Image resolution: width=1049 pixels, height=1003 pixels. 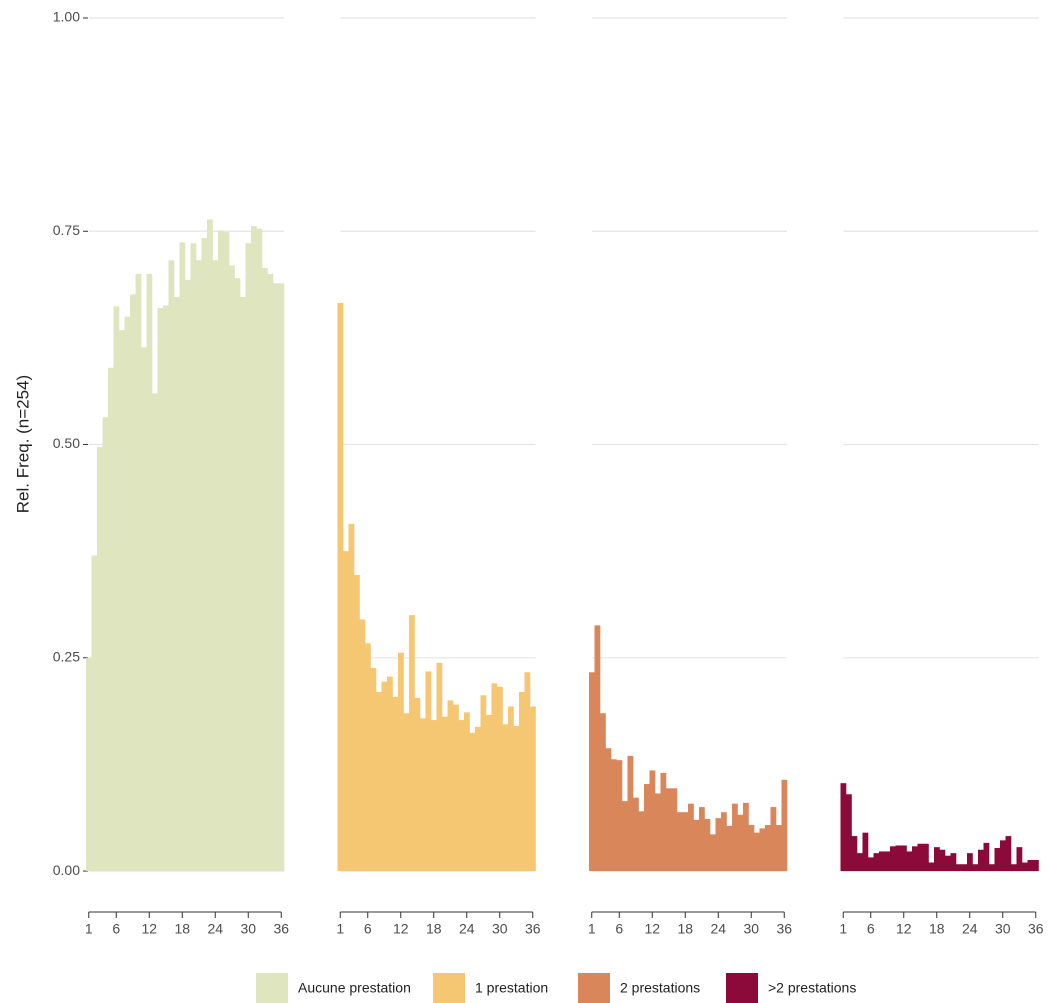 I want to click on legend-label: 2 prestations, so click(x=660, y=988).